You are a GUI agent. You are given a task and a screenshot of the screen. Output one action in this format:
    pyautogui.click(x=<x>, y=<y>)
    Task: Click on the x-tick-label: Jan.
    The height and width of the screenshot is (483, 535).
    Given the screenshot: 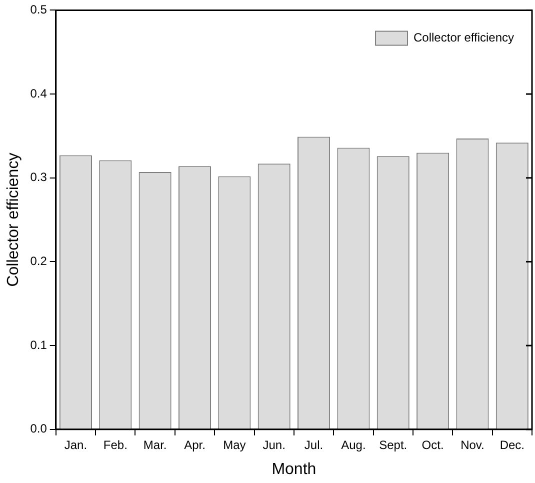 What is the action you would take?
    pyautogui.click(x=76, y=445)
    